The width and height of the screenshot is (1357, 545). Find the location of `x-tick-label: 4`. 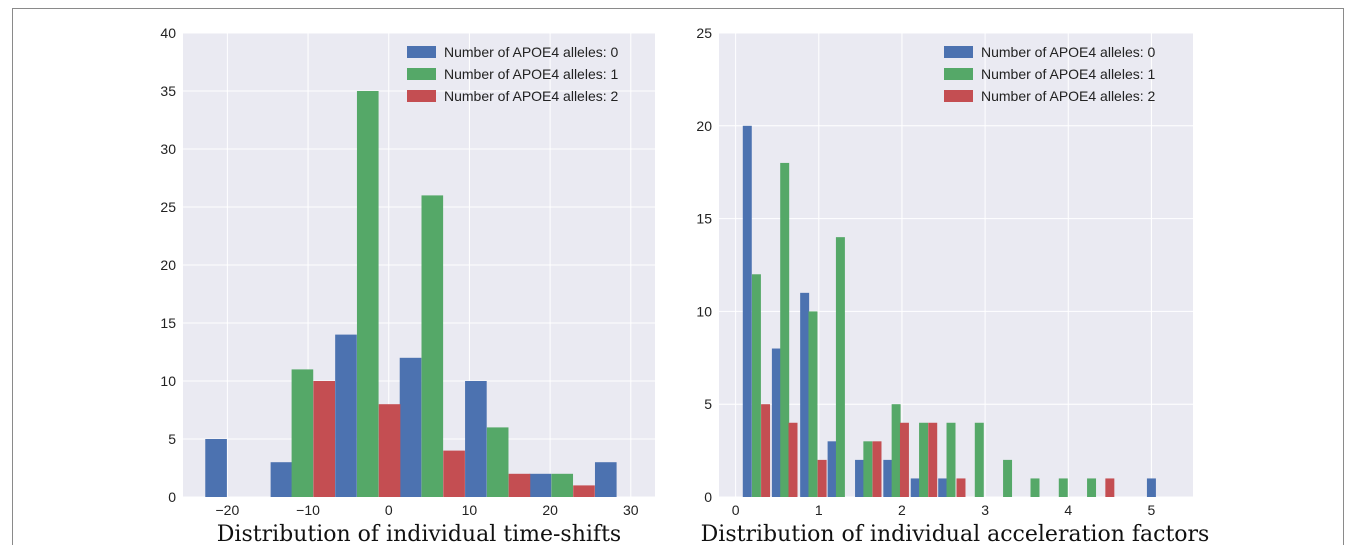

x-tick-label: 4 is located at coordinates (1068, 510).